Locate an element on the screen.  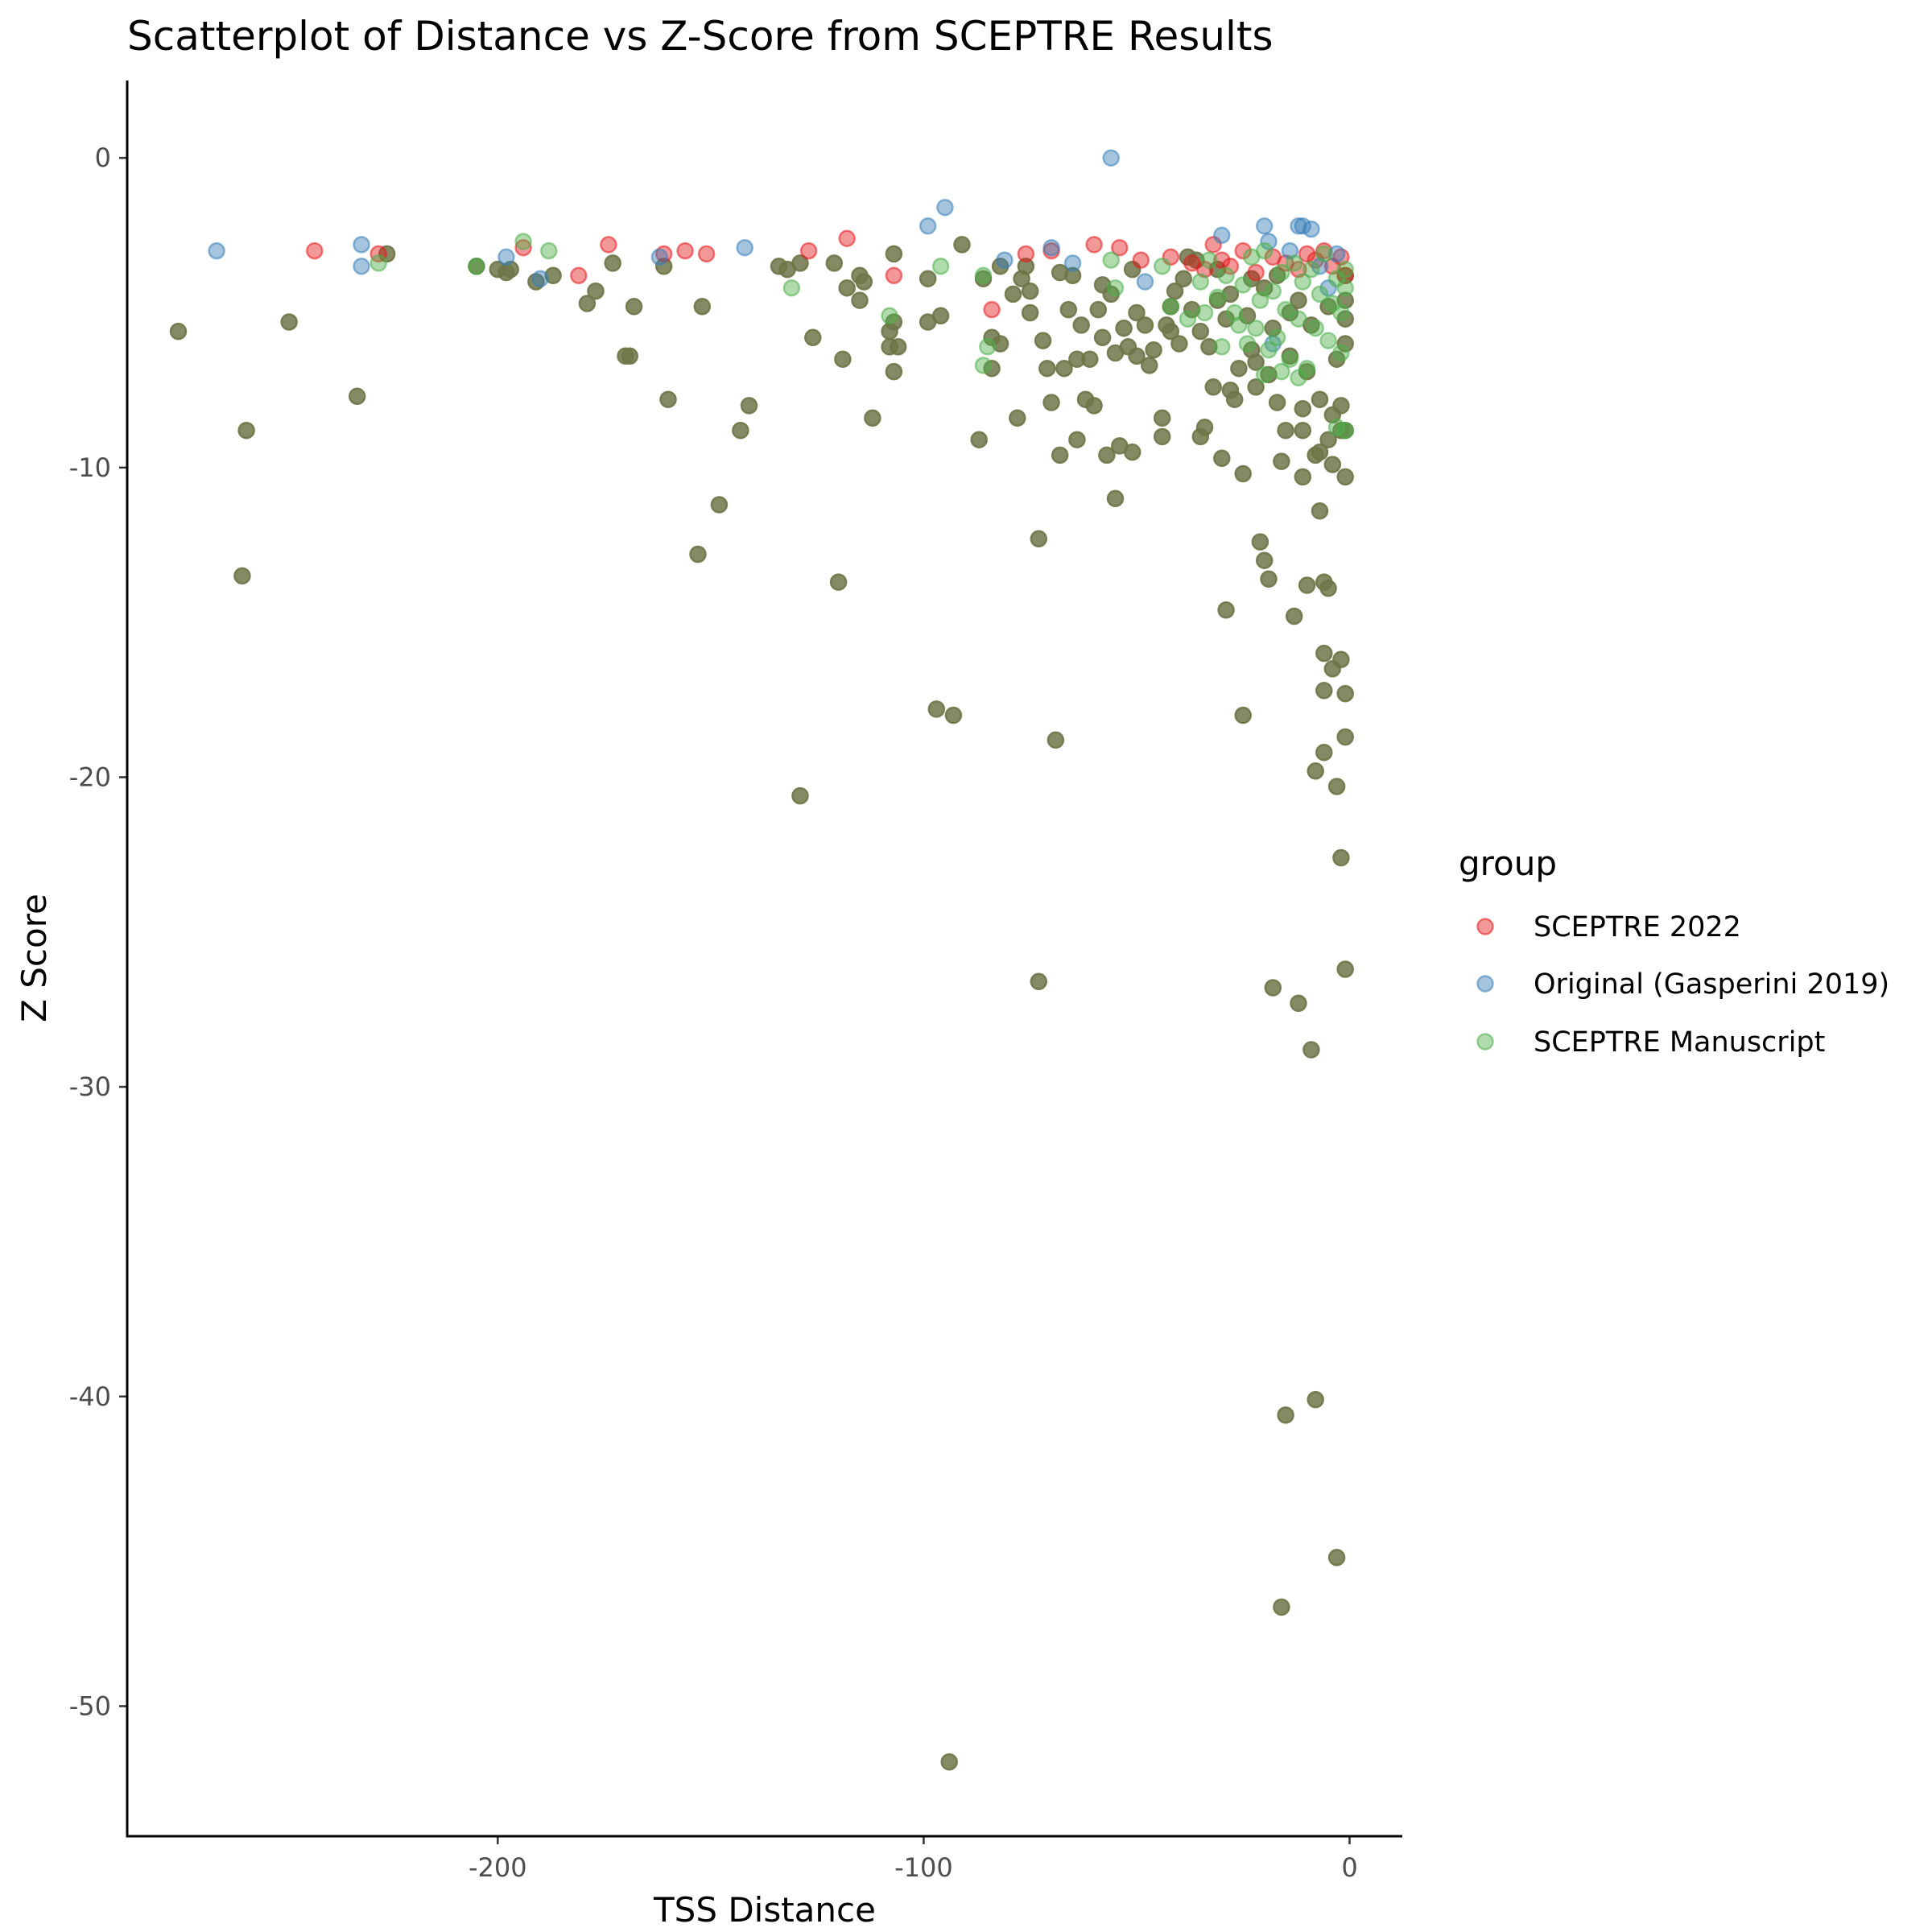
legend-key-original-gasperini-2019 is located at coordinates (1485, 984).